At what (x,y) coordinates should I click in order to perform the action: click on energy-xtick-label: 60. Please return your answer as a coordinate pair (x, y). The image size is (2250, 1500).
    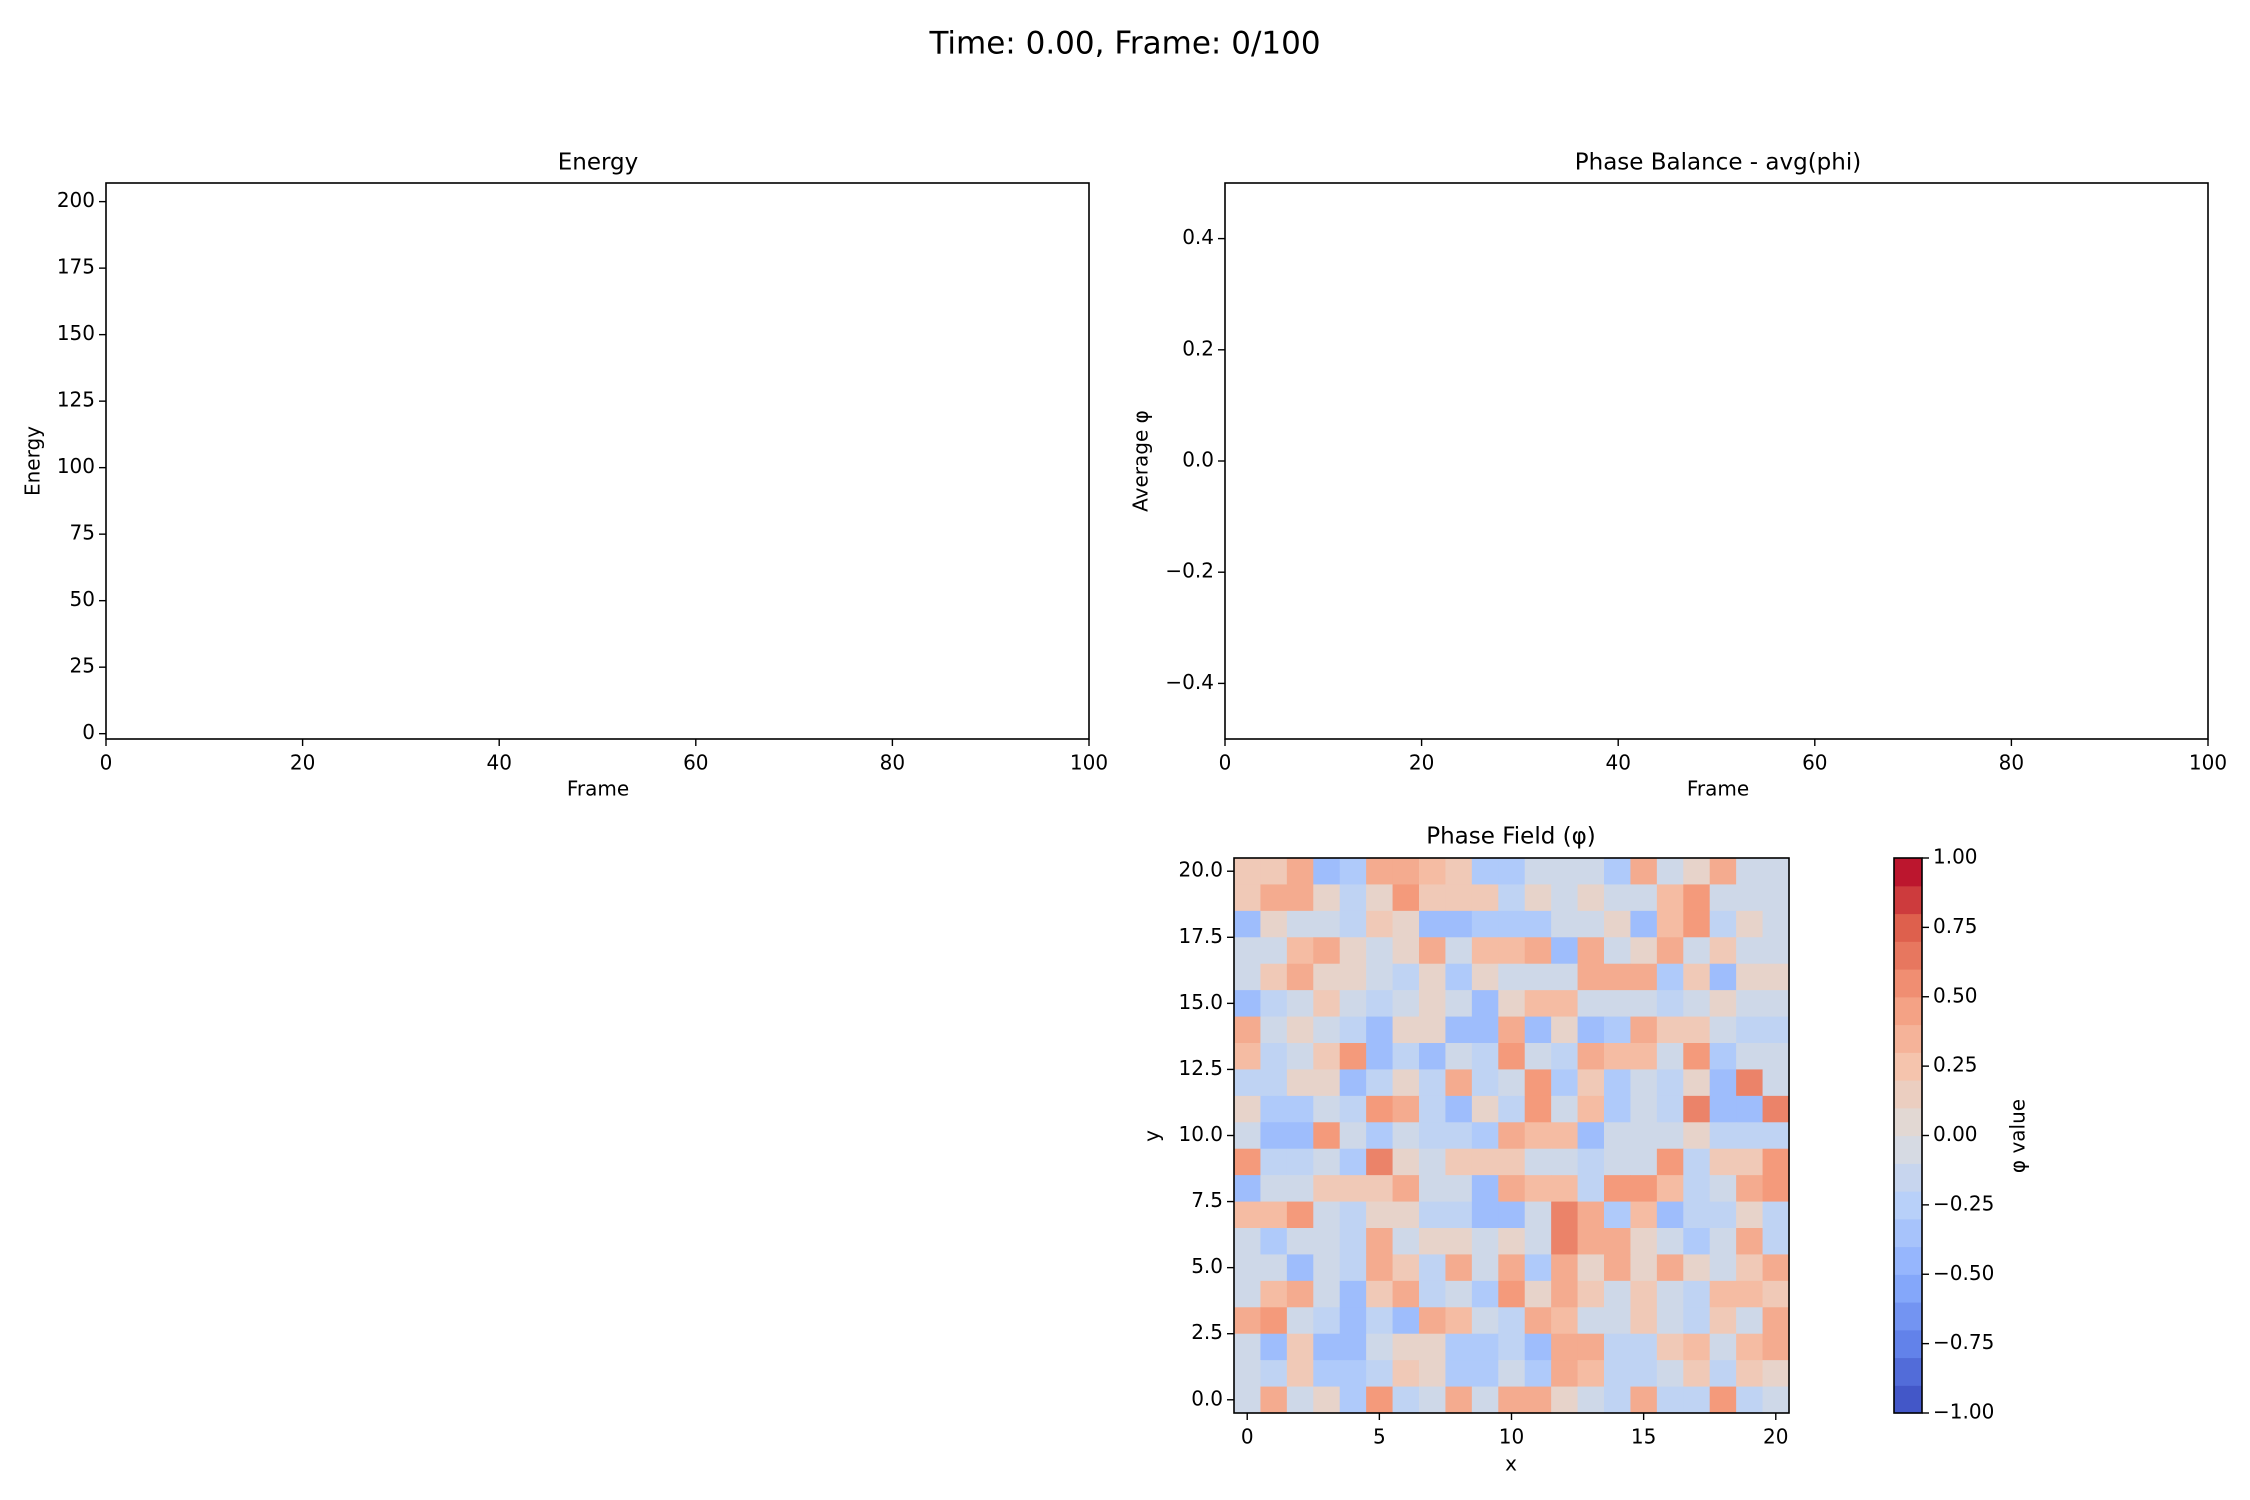
    Looking at the image, I should click on (695, 763).